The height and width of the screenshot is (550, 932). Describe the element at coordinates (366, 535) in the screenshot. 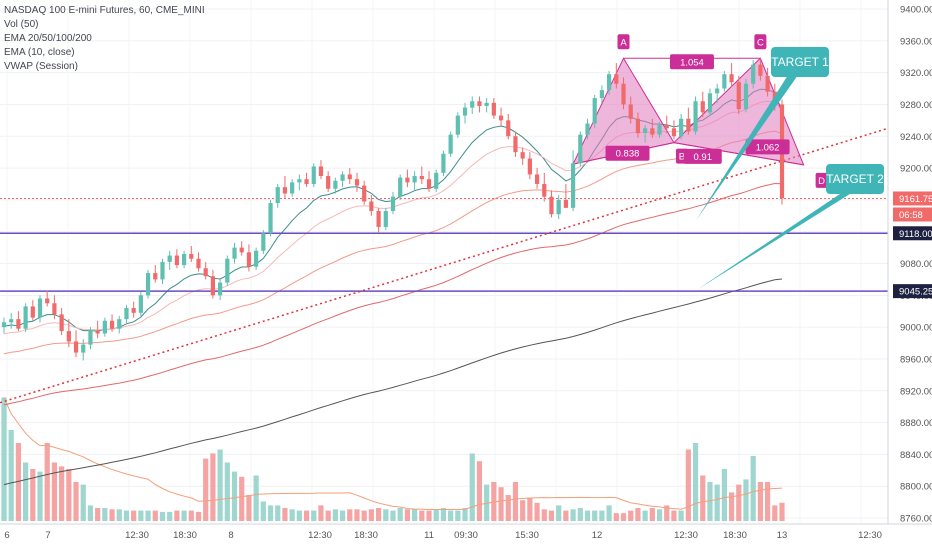

I see `time-tick-label: 18:30` at that location.